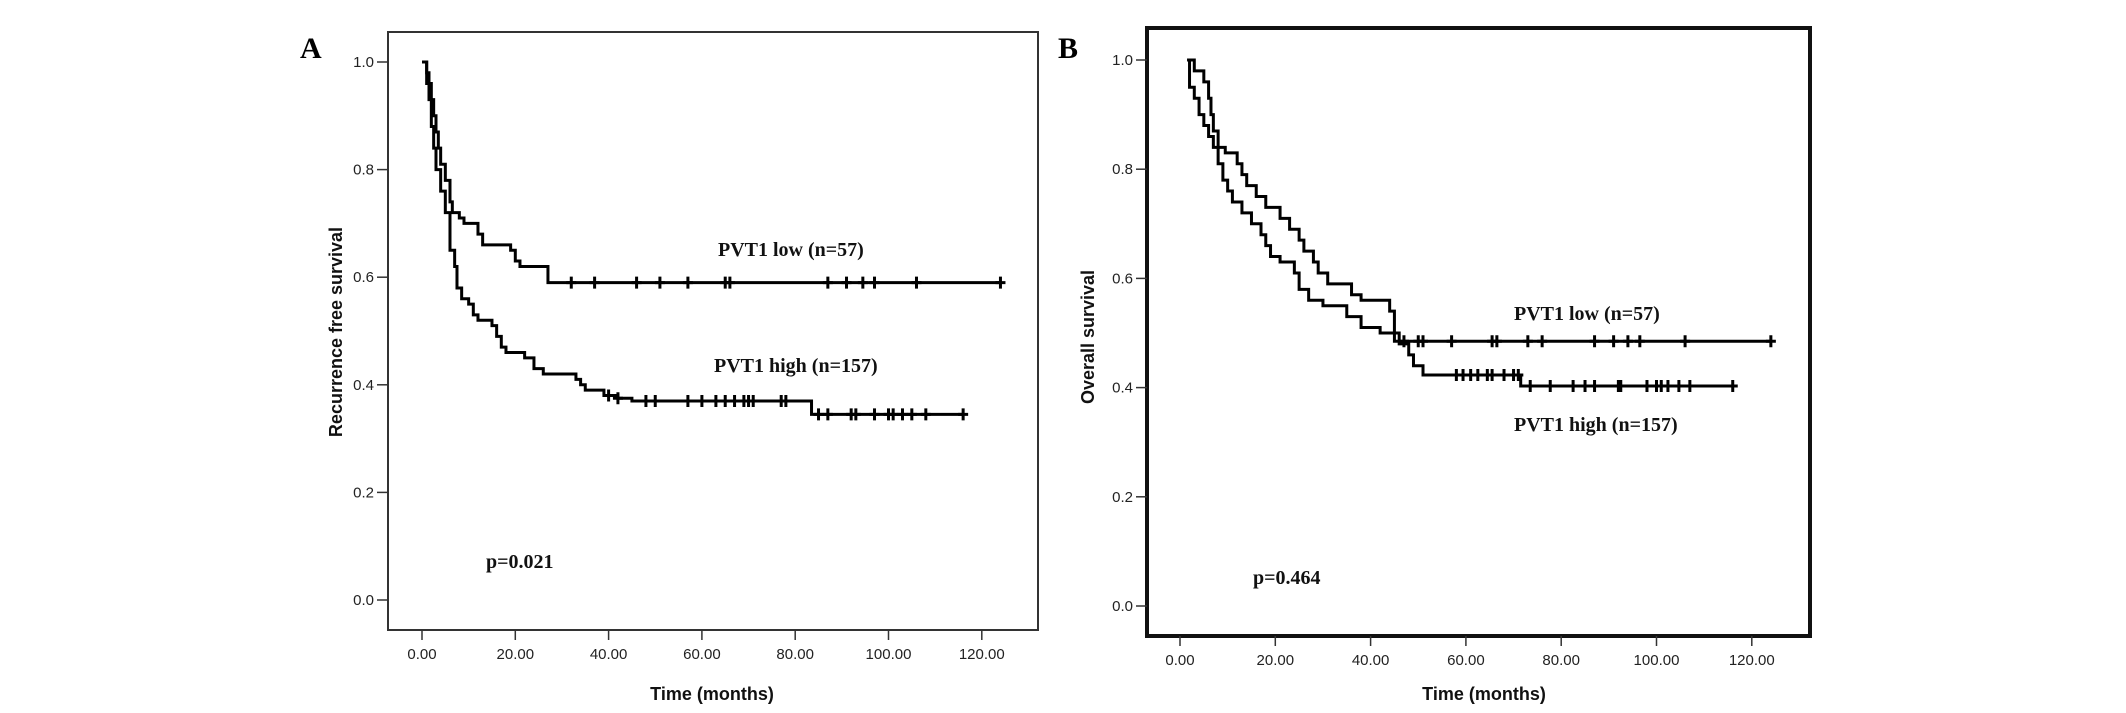 The image size is (2126, 713). What do you see at coordinates (520, 562) in the screenshot?
I see `p-value: p=0.021` at bounding box center [520, 562].